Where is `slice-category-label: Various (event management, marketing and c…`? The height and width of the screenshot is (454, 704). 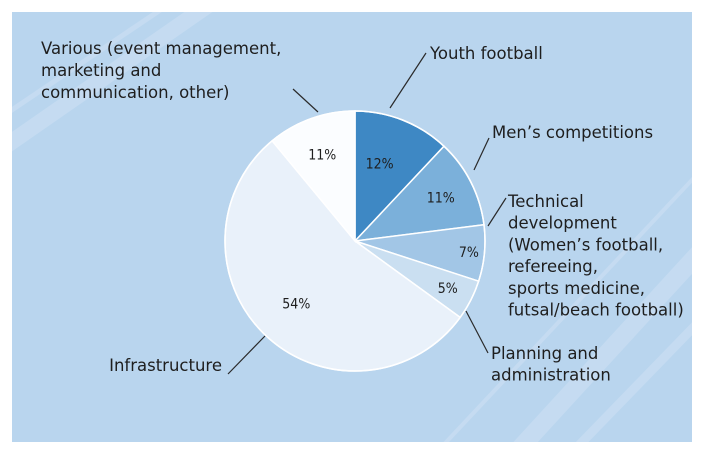 slice-category-label: Various (event management, marketing and c… is located at coordinates (161, 70).